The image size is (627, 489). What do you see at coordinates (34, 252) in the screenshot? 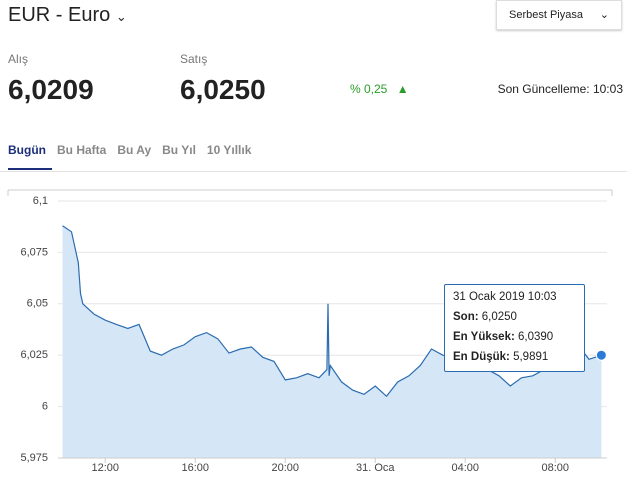
I see `y-tick-label: 6,075` at bounding box center [34, 252].